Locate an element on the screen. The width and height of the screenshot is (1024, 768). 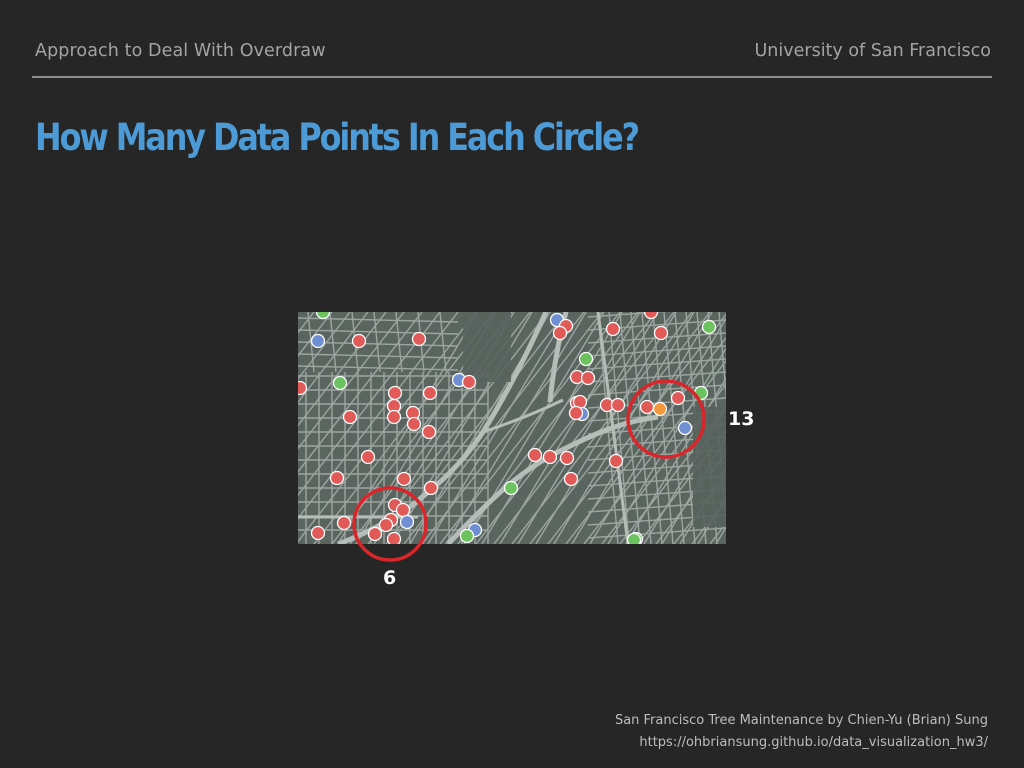
institution-name: University of San Francisco is located at coordinates (873, 51).